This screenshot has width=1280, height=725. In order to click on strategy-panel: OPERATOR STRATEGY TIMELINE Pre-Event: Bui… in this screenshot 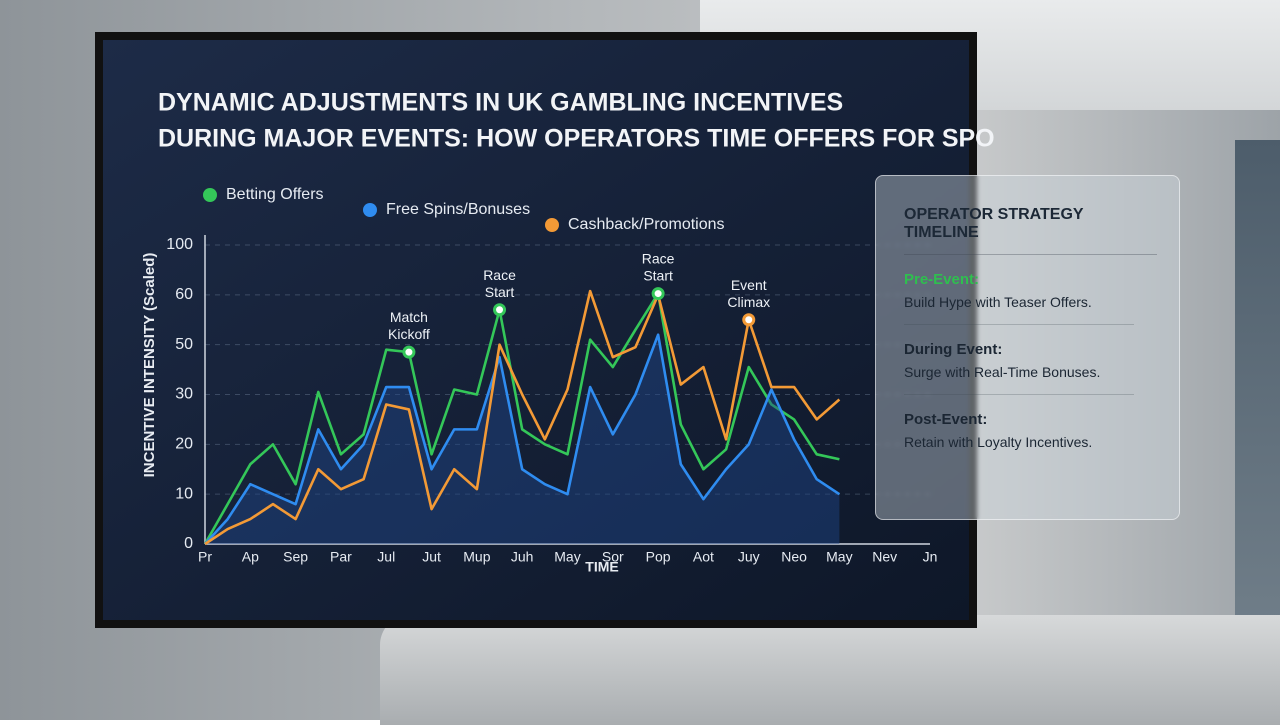, I will do `click(1027, 347)`.